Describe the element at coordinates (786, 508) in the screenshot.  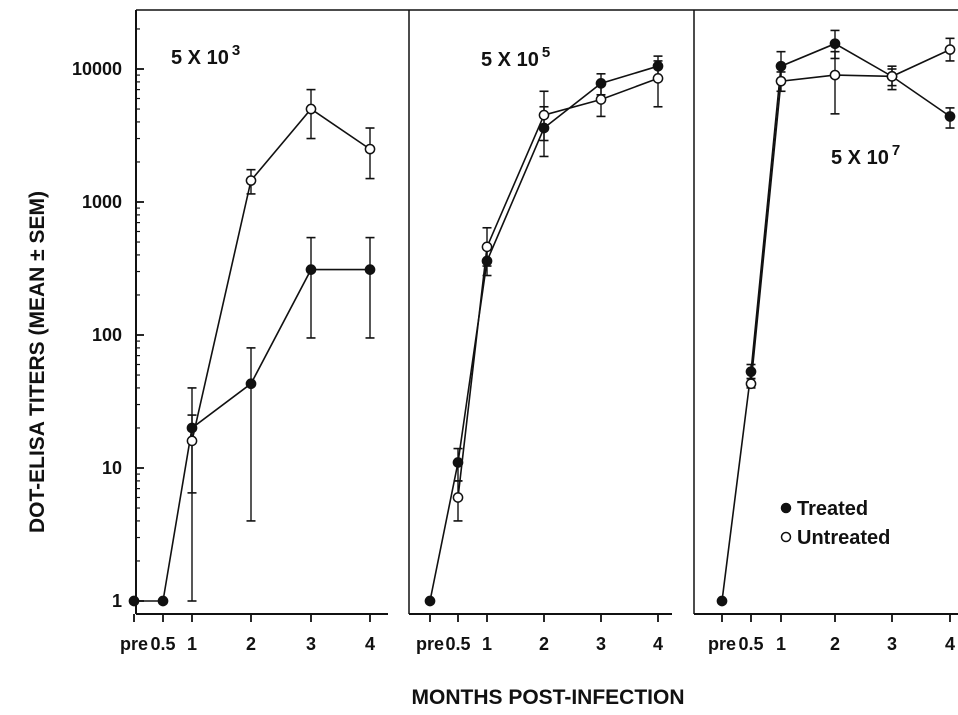
I see `legend-treated-marker` at that location.